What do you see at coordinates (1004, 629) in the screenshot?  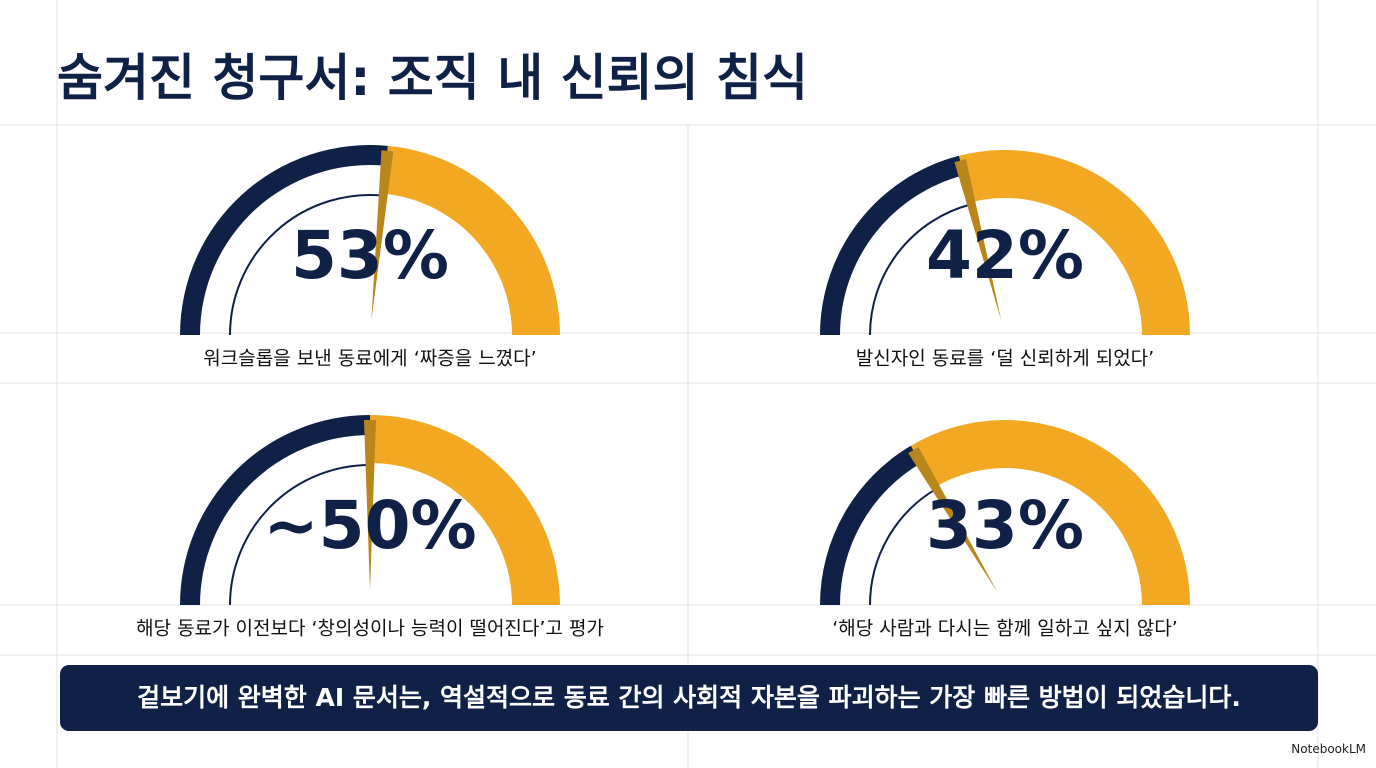 I see `gauge-caption: ‘해당 사람과 다시는 함께 일하고 싶지 않다’` at bounding box center [1004, 629].